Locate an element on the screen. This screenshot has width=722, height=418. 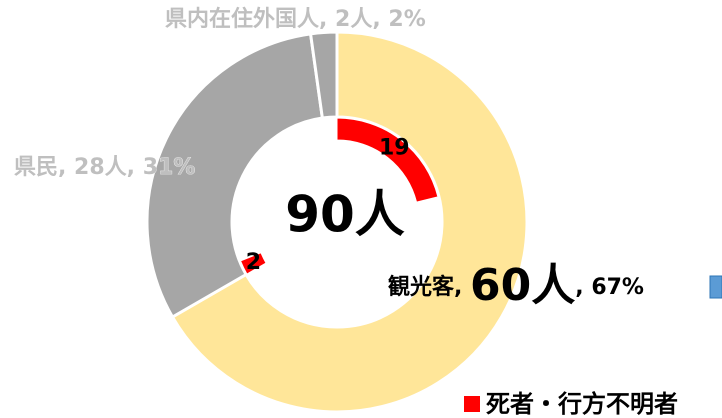
label-part: 2人 is located at coordinates (353, 19).